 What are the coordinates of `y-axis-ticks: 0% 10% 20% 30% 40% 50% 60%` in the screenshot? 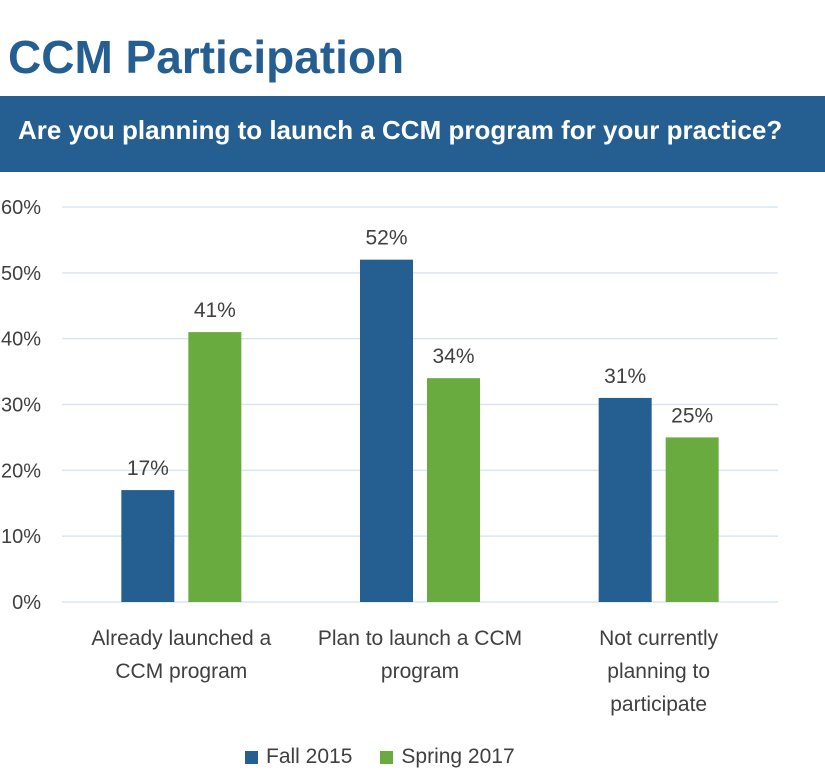 It's located at (21, 405).